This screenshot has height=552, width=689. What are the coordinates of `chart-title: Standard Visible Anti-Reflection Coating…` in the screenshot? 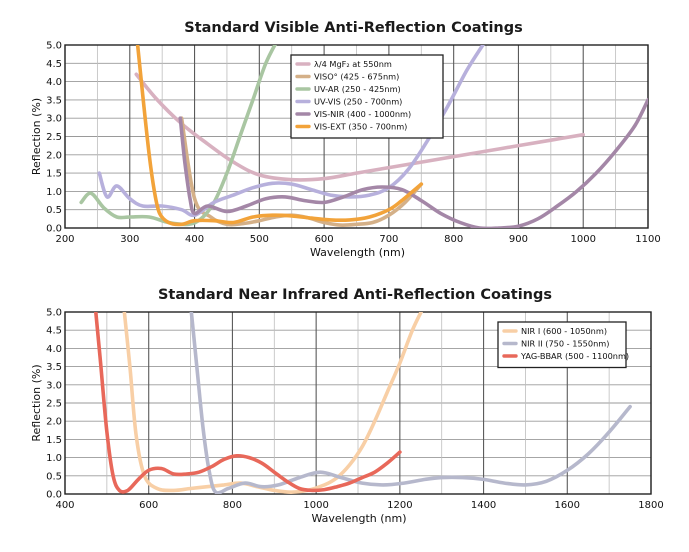 It's located at (353, 28).